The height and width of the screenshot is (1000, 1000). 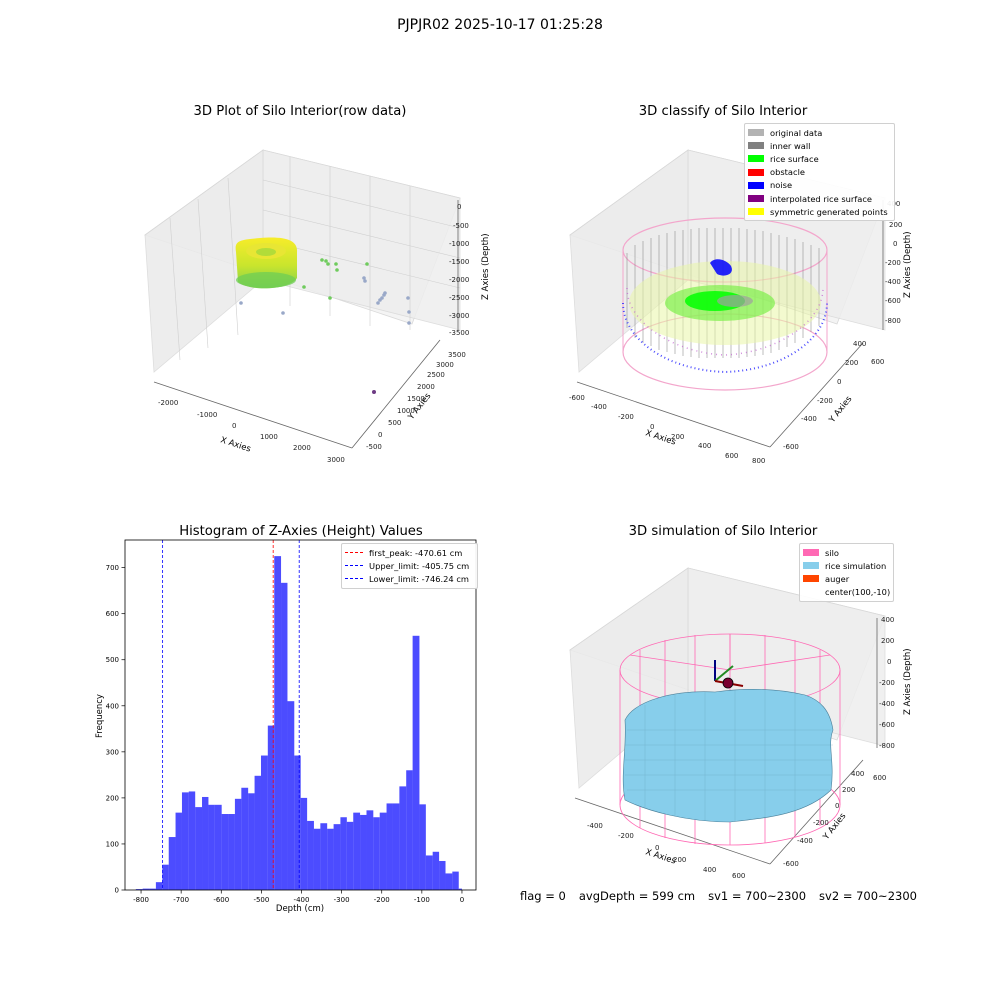 I want to click on sv2-value: sv2 = 700~2300, so click(x=868, y=896).